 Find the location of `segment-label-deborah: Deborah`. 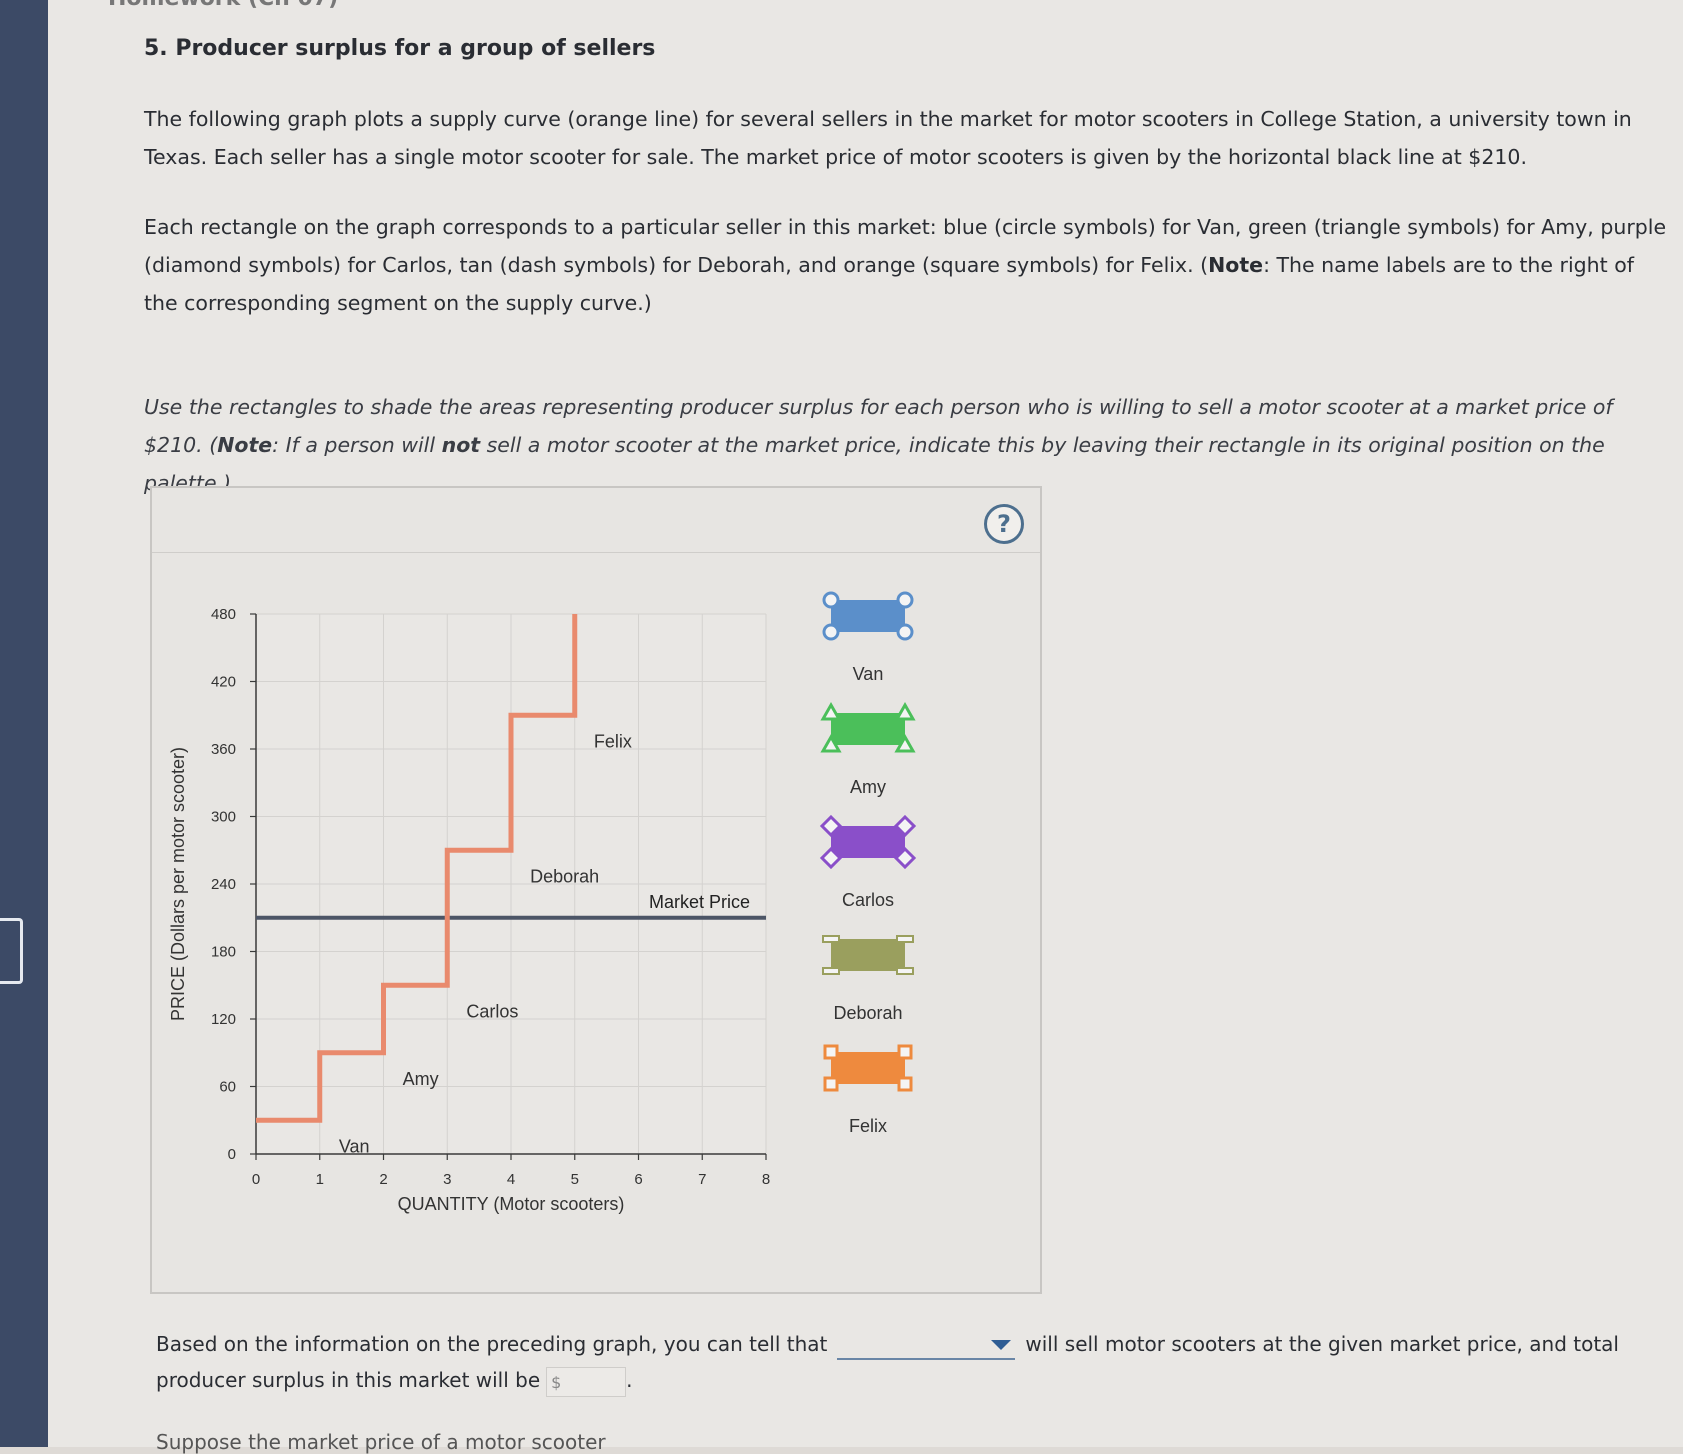

segment-label-deborah: Deborah is located at coordinates (564, 876).